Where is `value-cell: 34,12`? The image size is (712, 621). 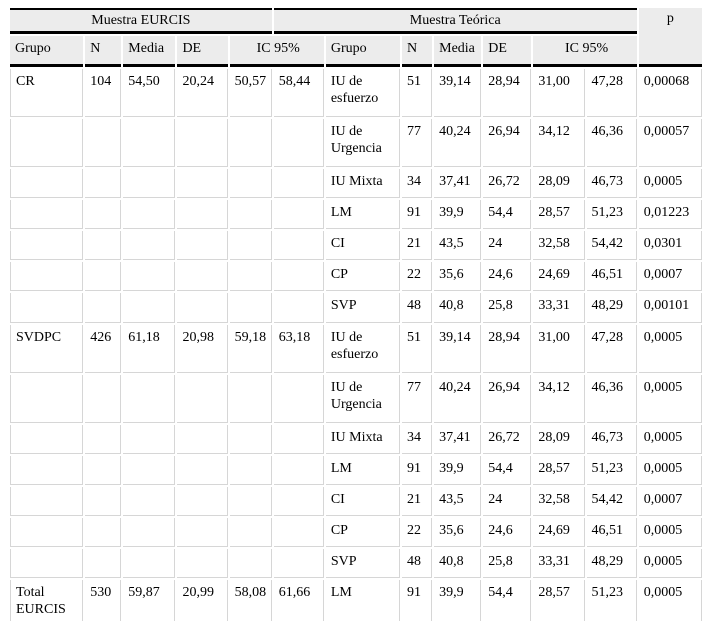
value-cell: 34,12 is located at coordinates (559, 398).